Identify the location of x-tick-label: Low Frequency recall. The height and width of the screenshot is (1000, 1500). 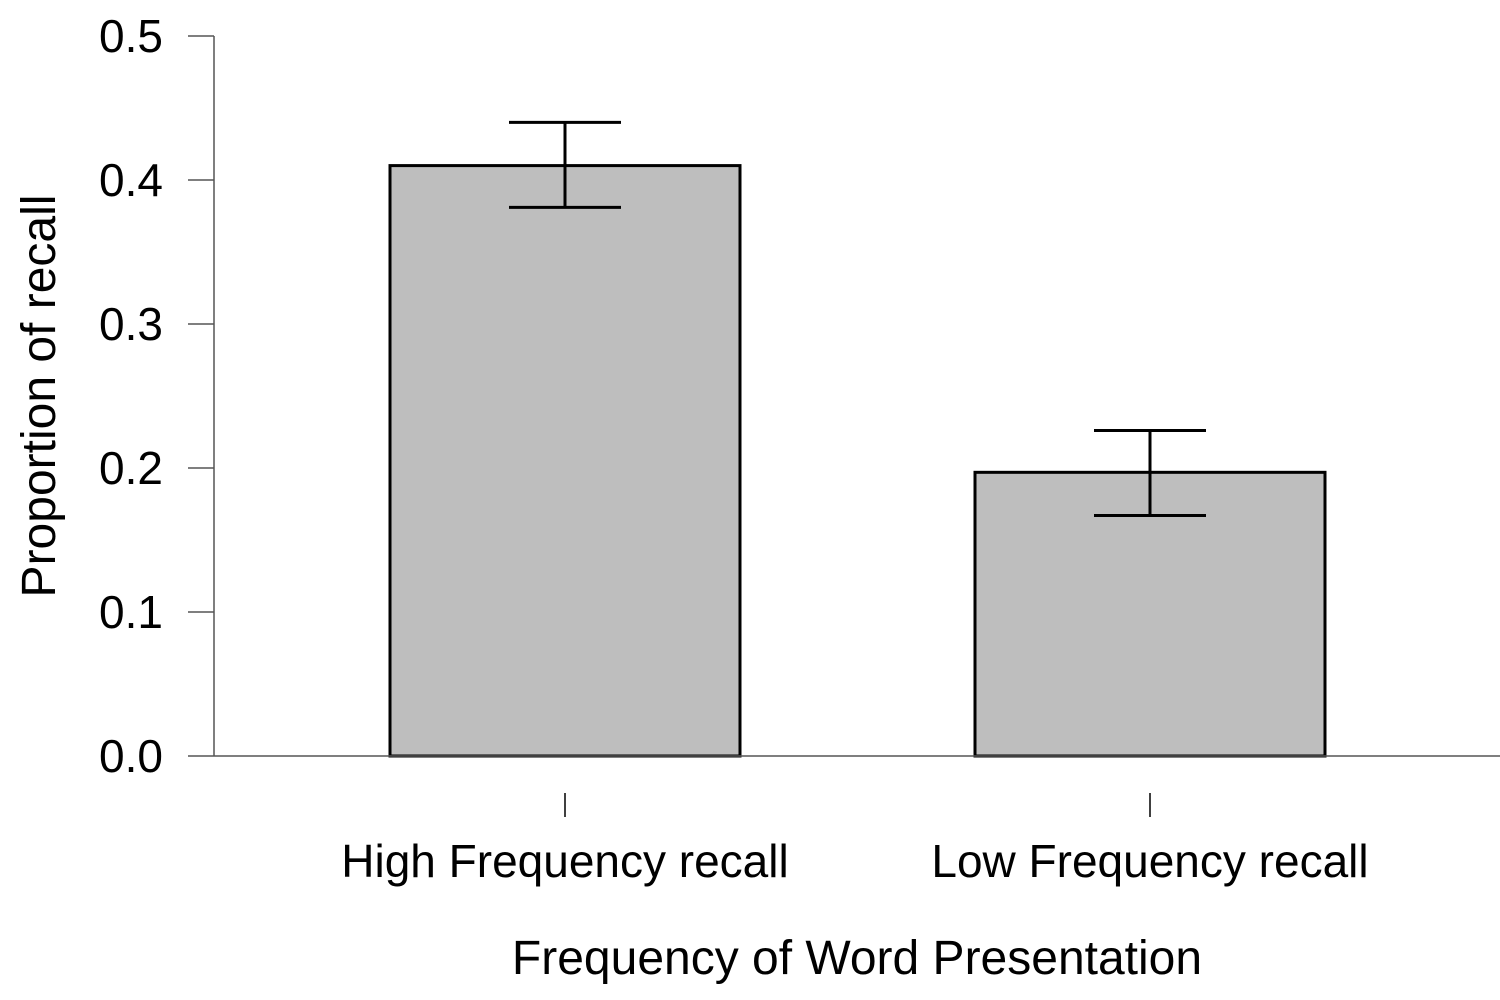
(1149, 861).